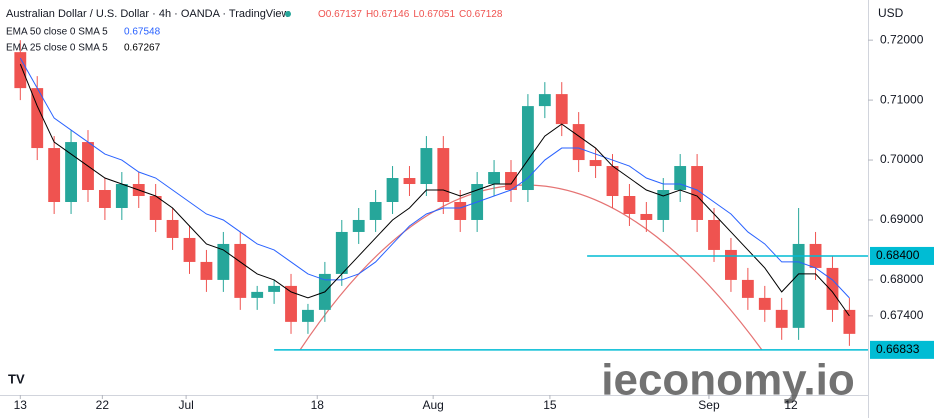 This screenshot has width=936, height=418. What do you see at coordinates (902, 279) in the screenshot?
I see `y-tick-label: 0.68000` at bounding box center [902, 279].